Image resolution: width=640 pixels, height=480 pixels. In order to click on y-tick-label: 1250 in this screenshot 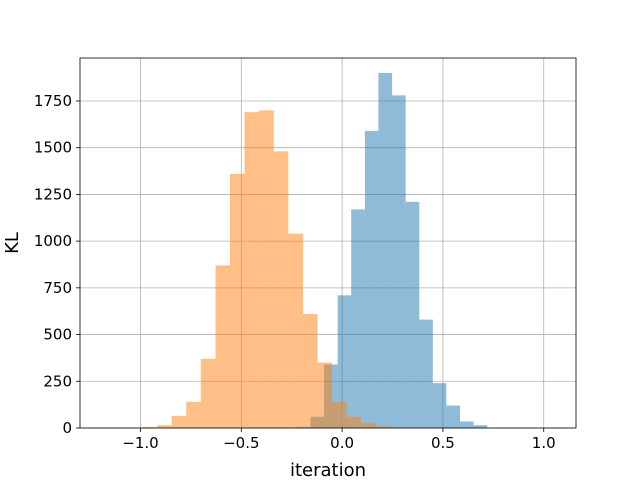, I will do `click(53, 194)`.